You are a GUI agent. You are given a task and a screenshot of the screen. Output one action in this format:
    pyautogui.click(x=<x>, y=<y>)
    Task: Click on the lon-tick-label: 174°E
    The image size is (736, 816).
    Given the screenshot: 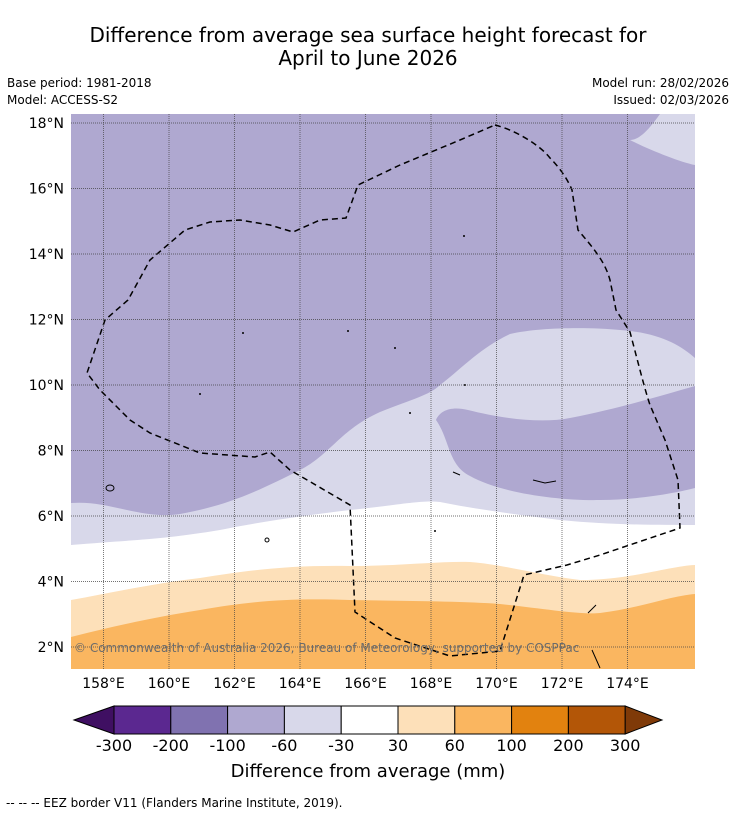 What is the action you would take?
    pyautogui.click(x=627, y=684)
    